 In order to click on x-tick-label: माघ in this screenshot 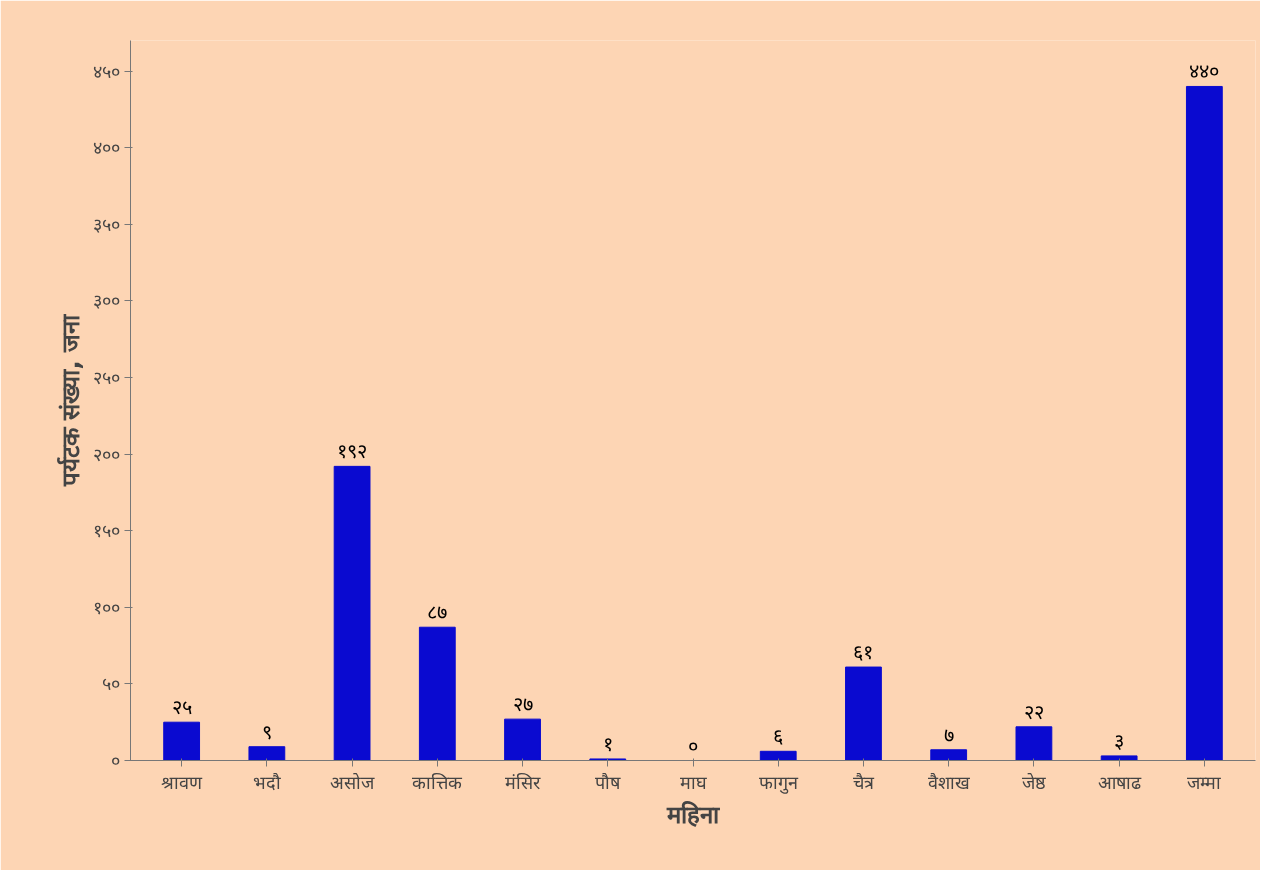, I will do `click(693, 782)`.